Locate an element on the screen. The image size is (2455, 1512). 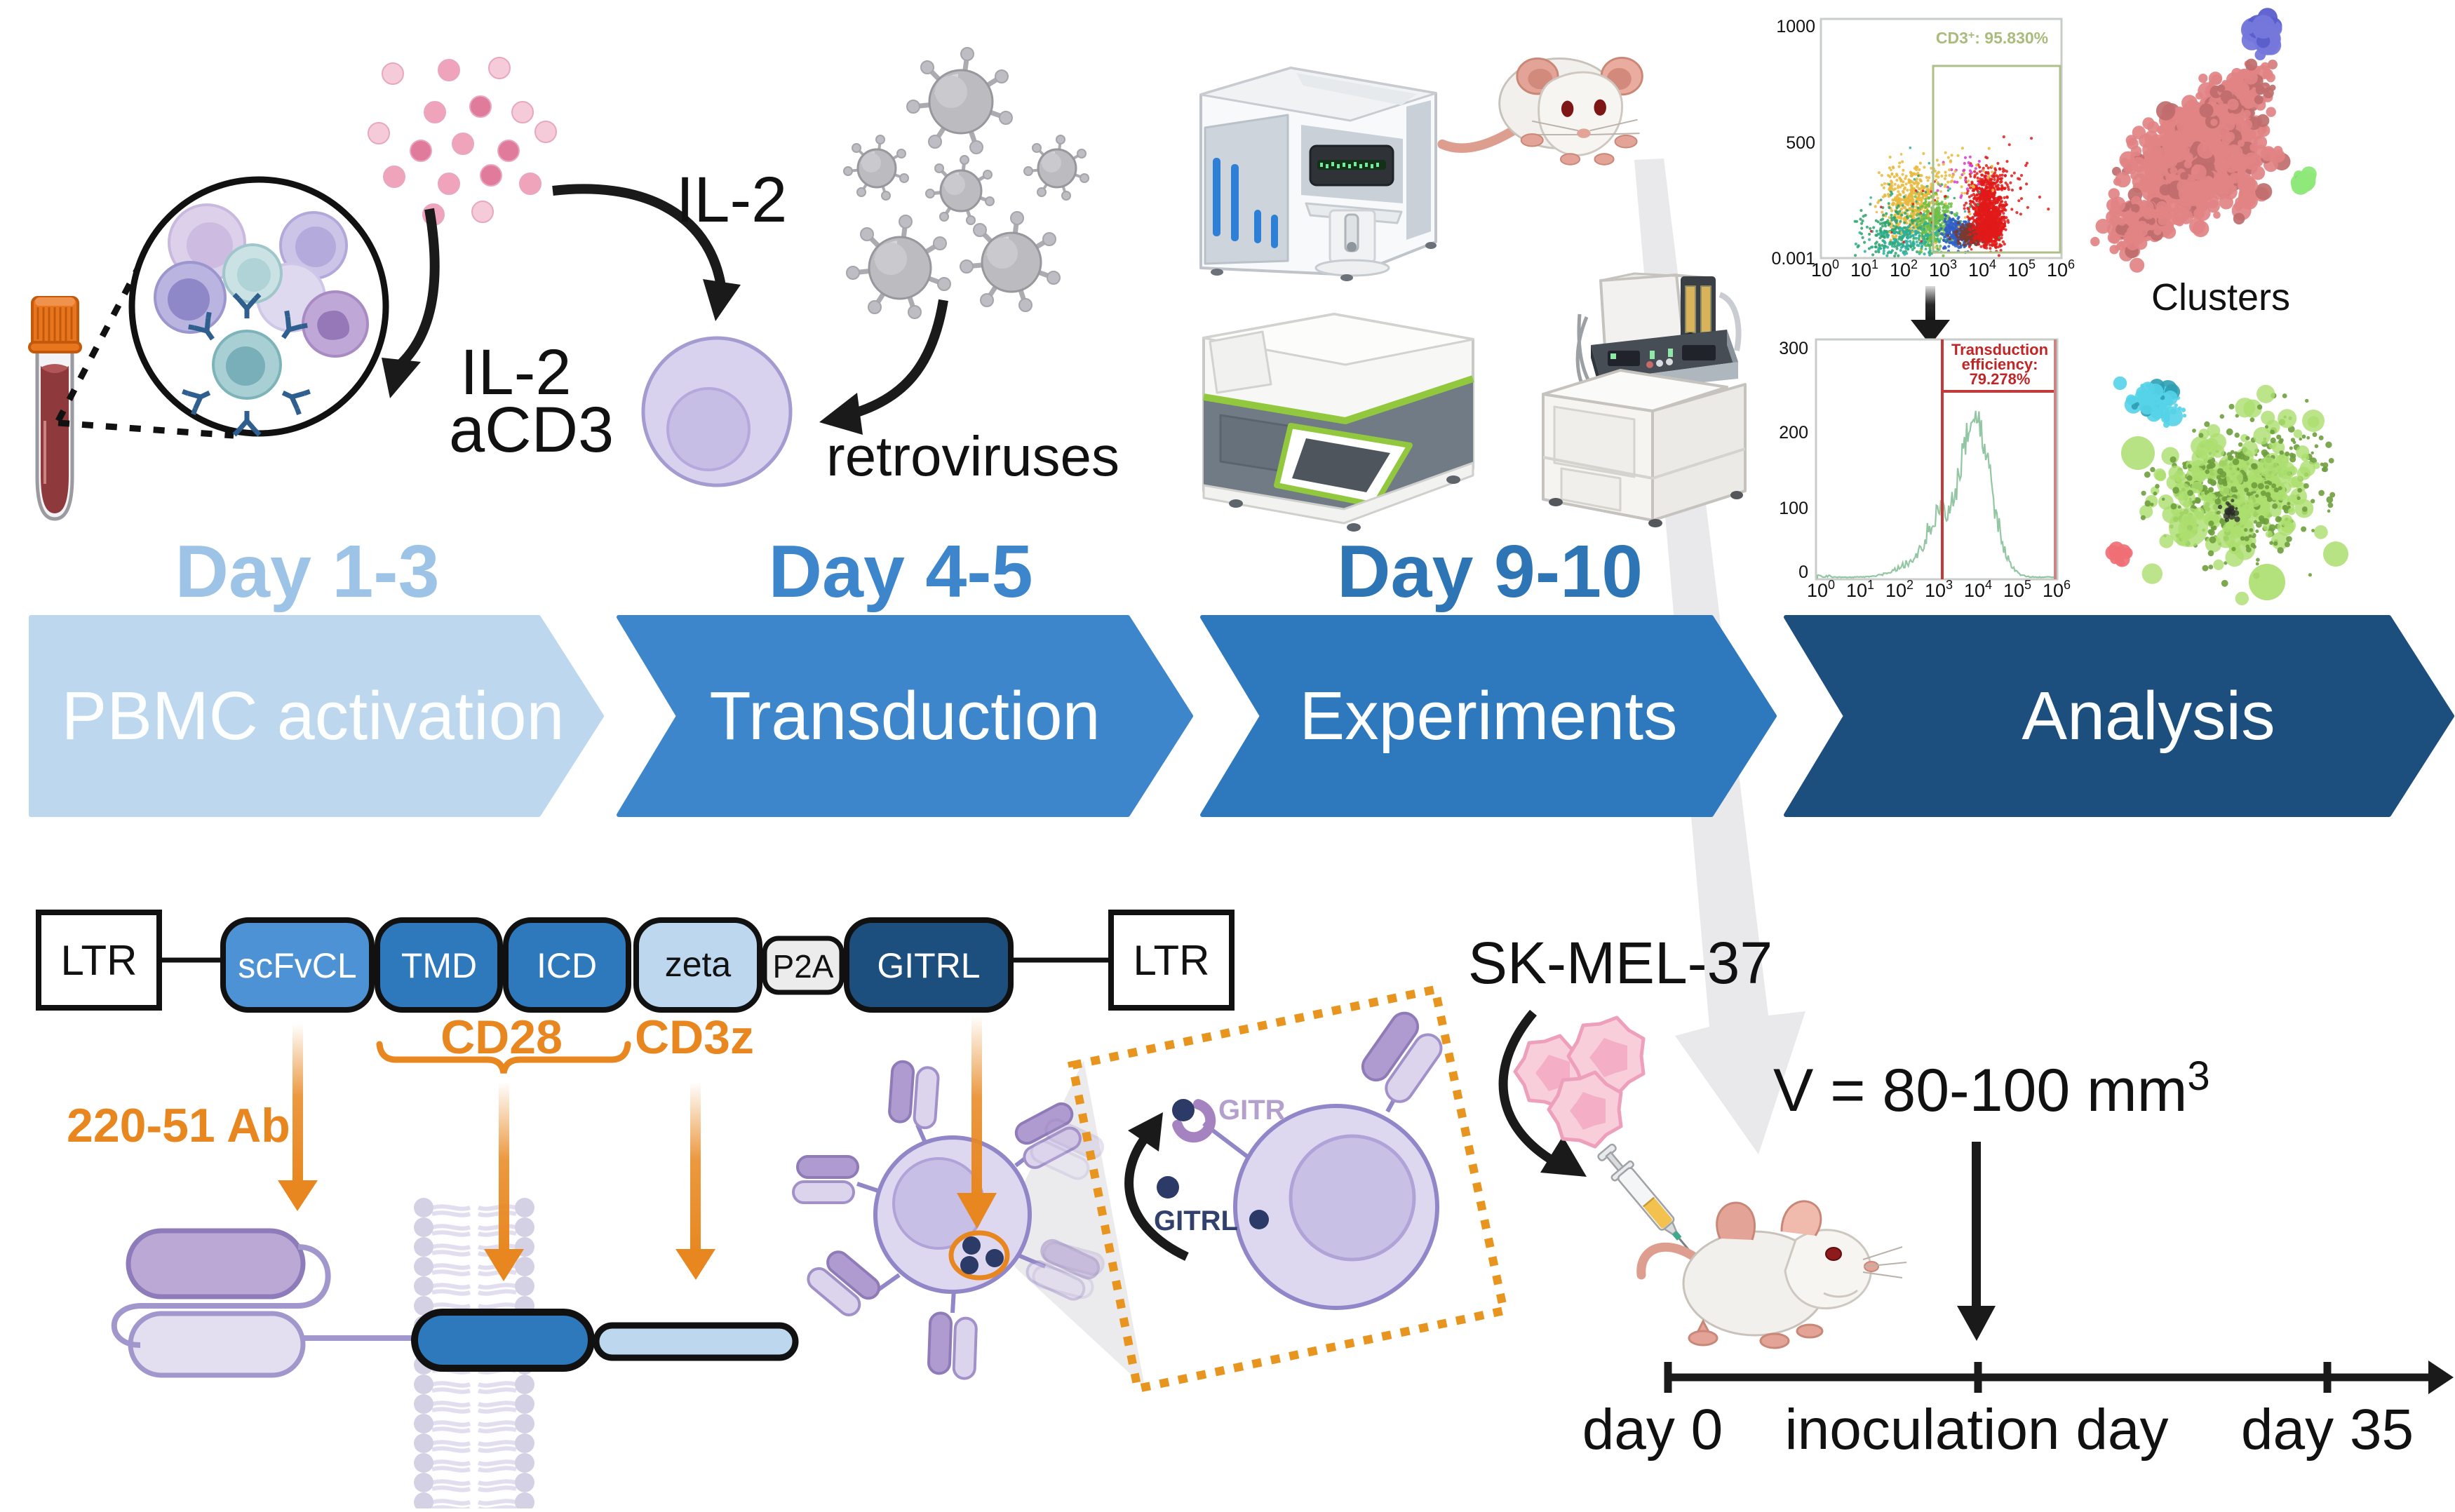
svg-text: Day 4-5 is located at coordinates (900, 571).